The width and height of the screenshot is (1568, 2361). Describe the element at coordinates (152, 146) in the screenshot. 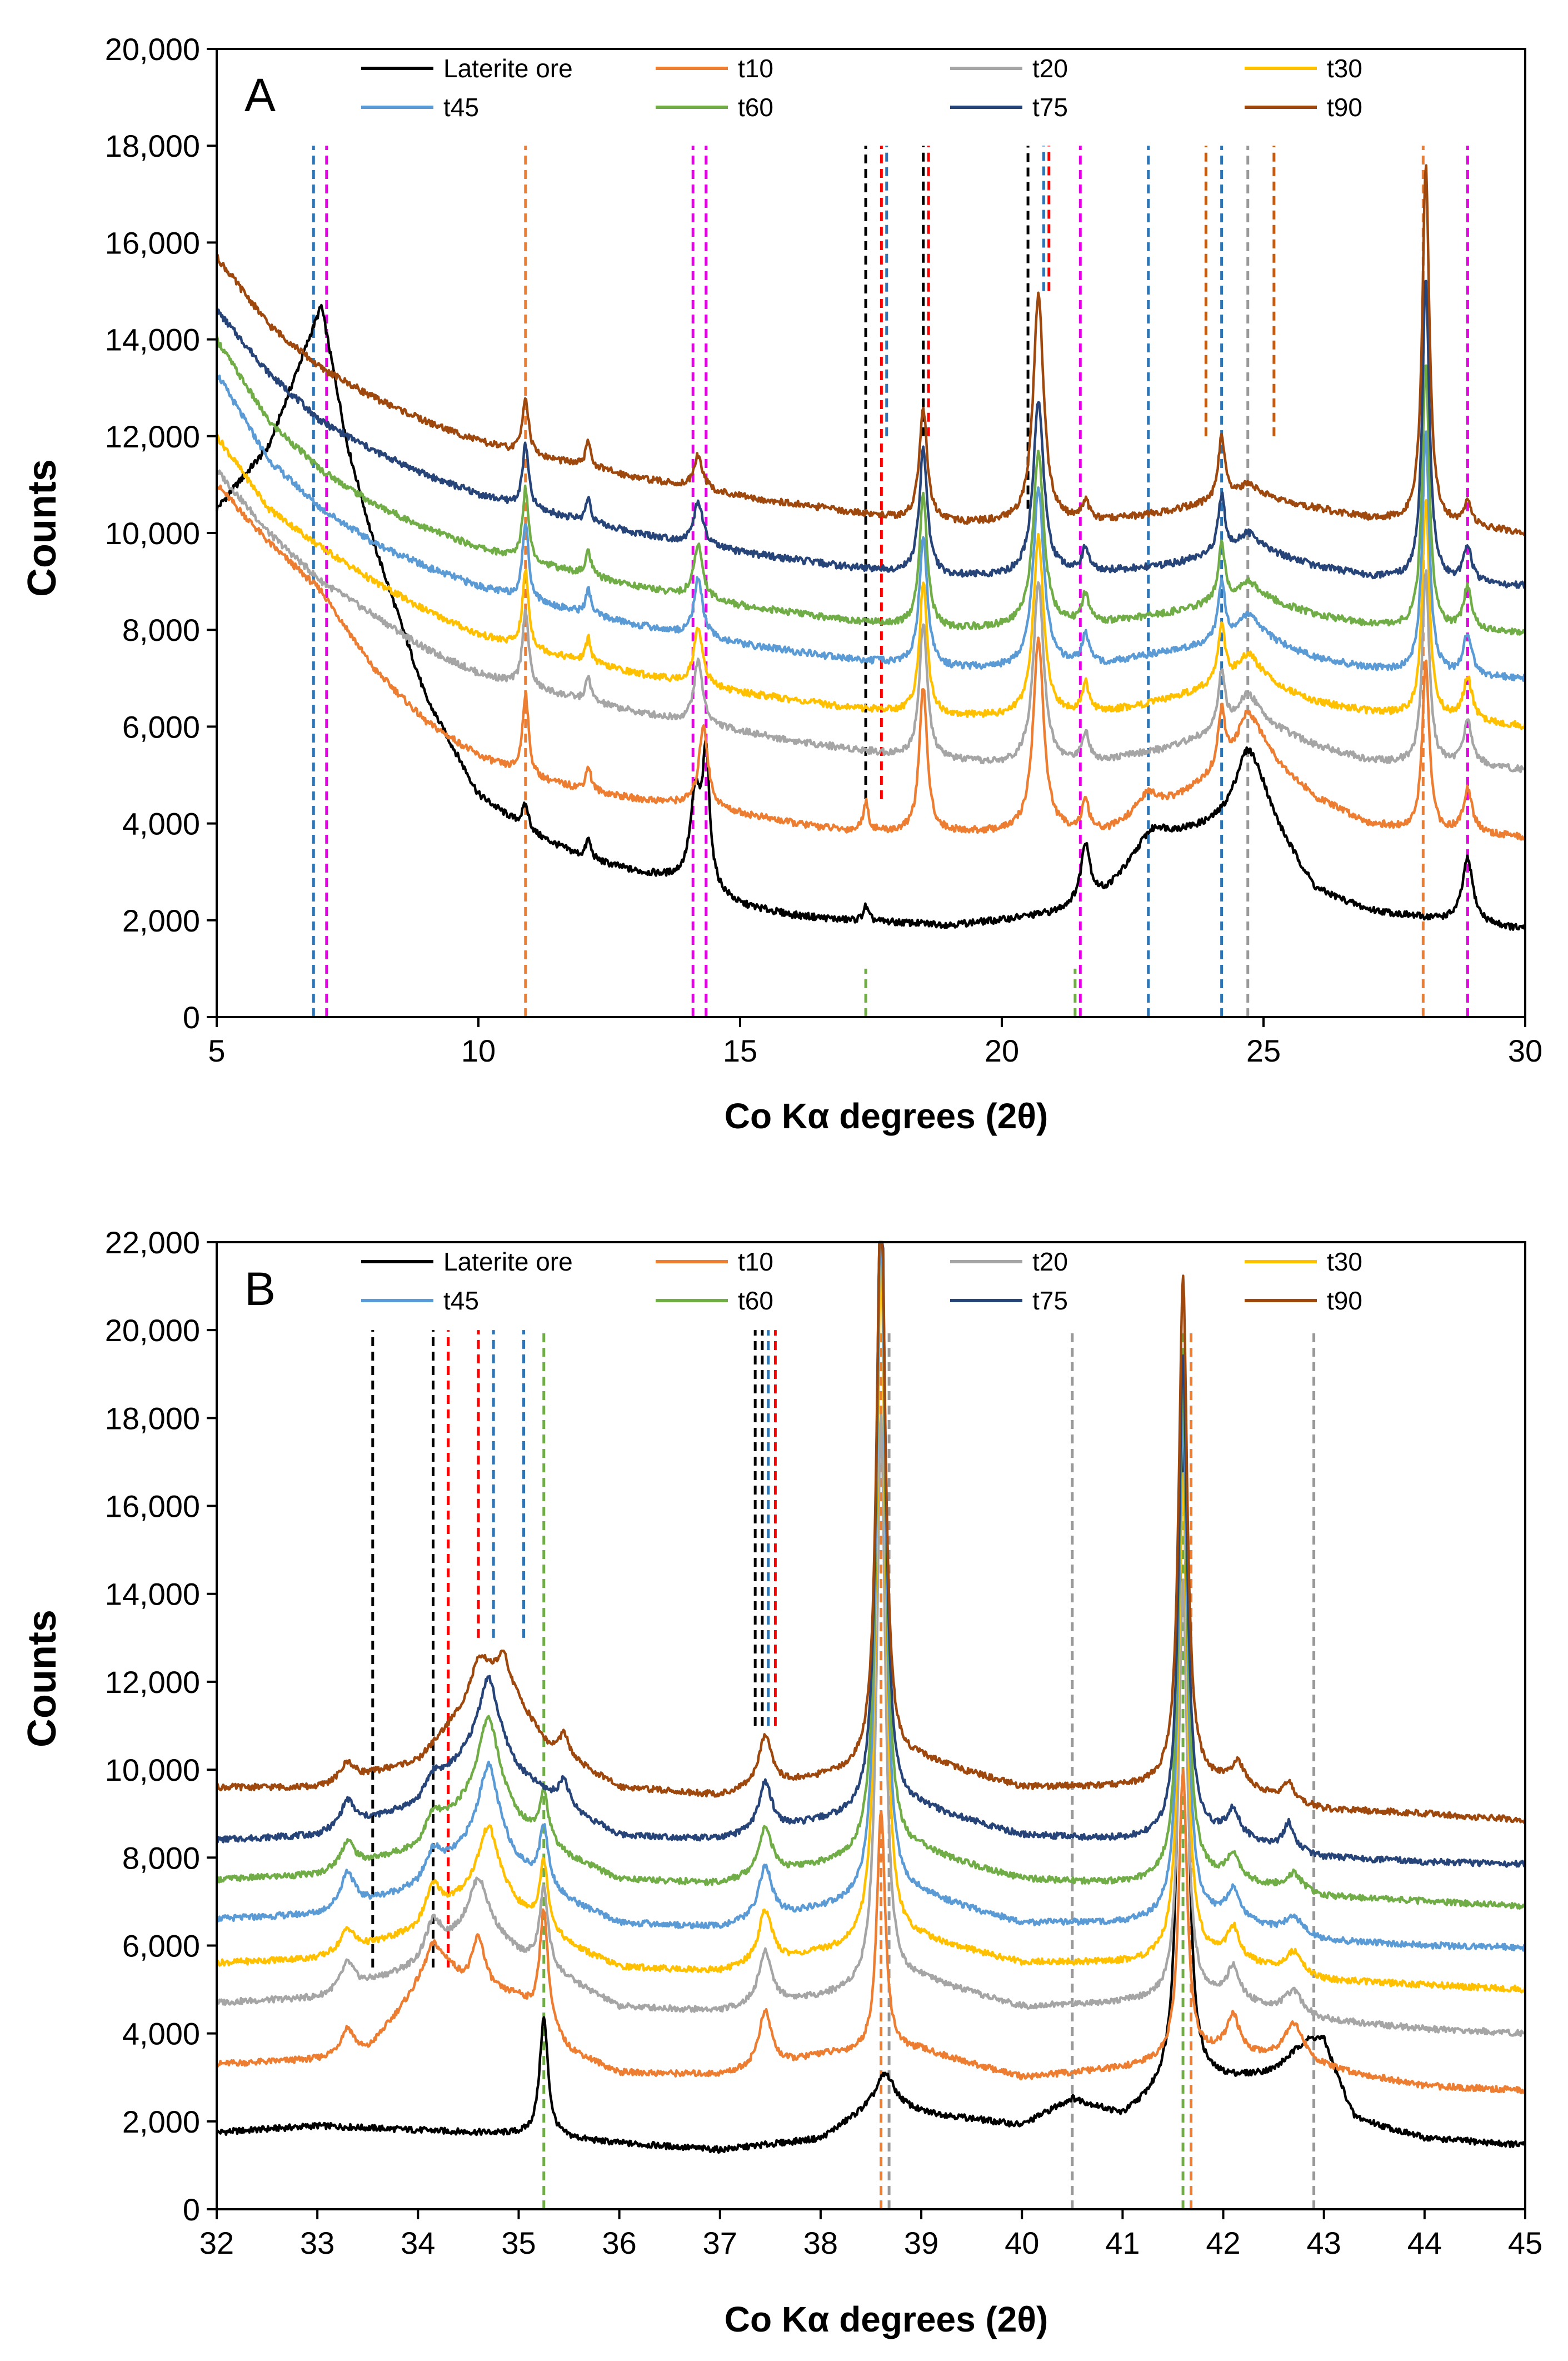

I see `panel-a-y-tick-label: 18,000` at that location.